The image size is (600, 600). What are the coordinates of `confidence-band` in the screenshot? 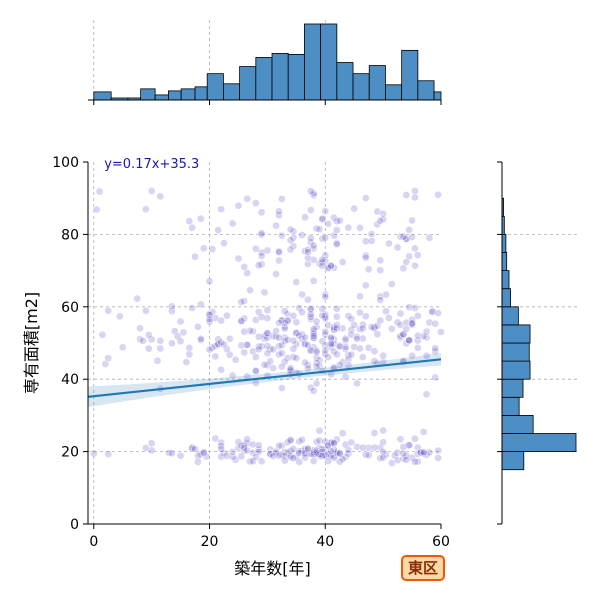 It's located at (264, 380).